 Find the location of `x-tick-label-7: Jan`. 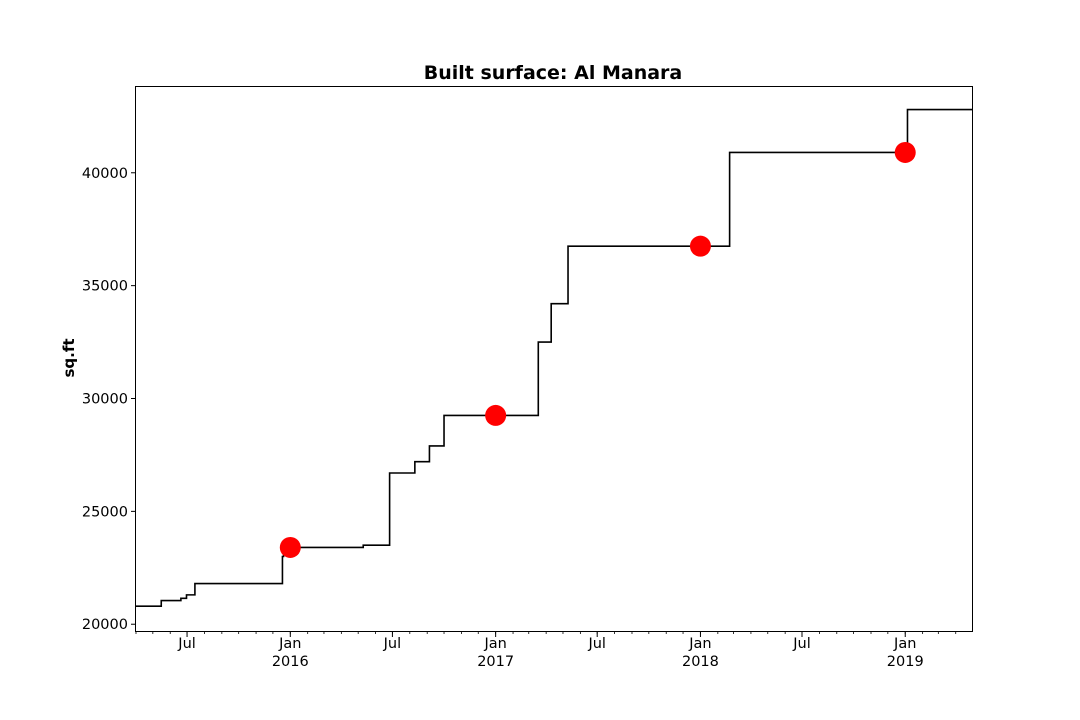

x-tick-label-7: Jan is located at coordinates (904, 644).